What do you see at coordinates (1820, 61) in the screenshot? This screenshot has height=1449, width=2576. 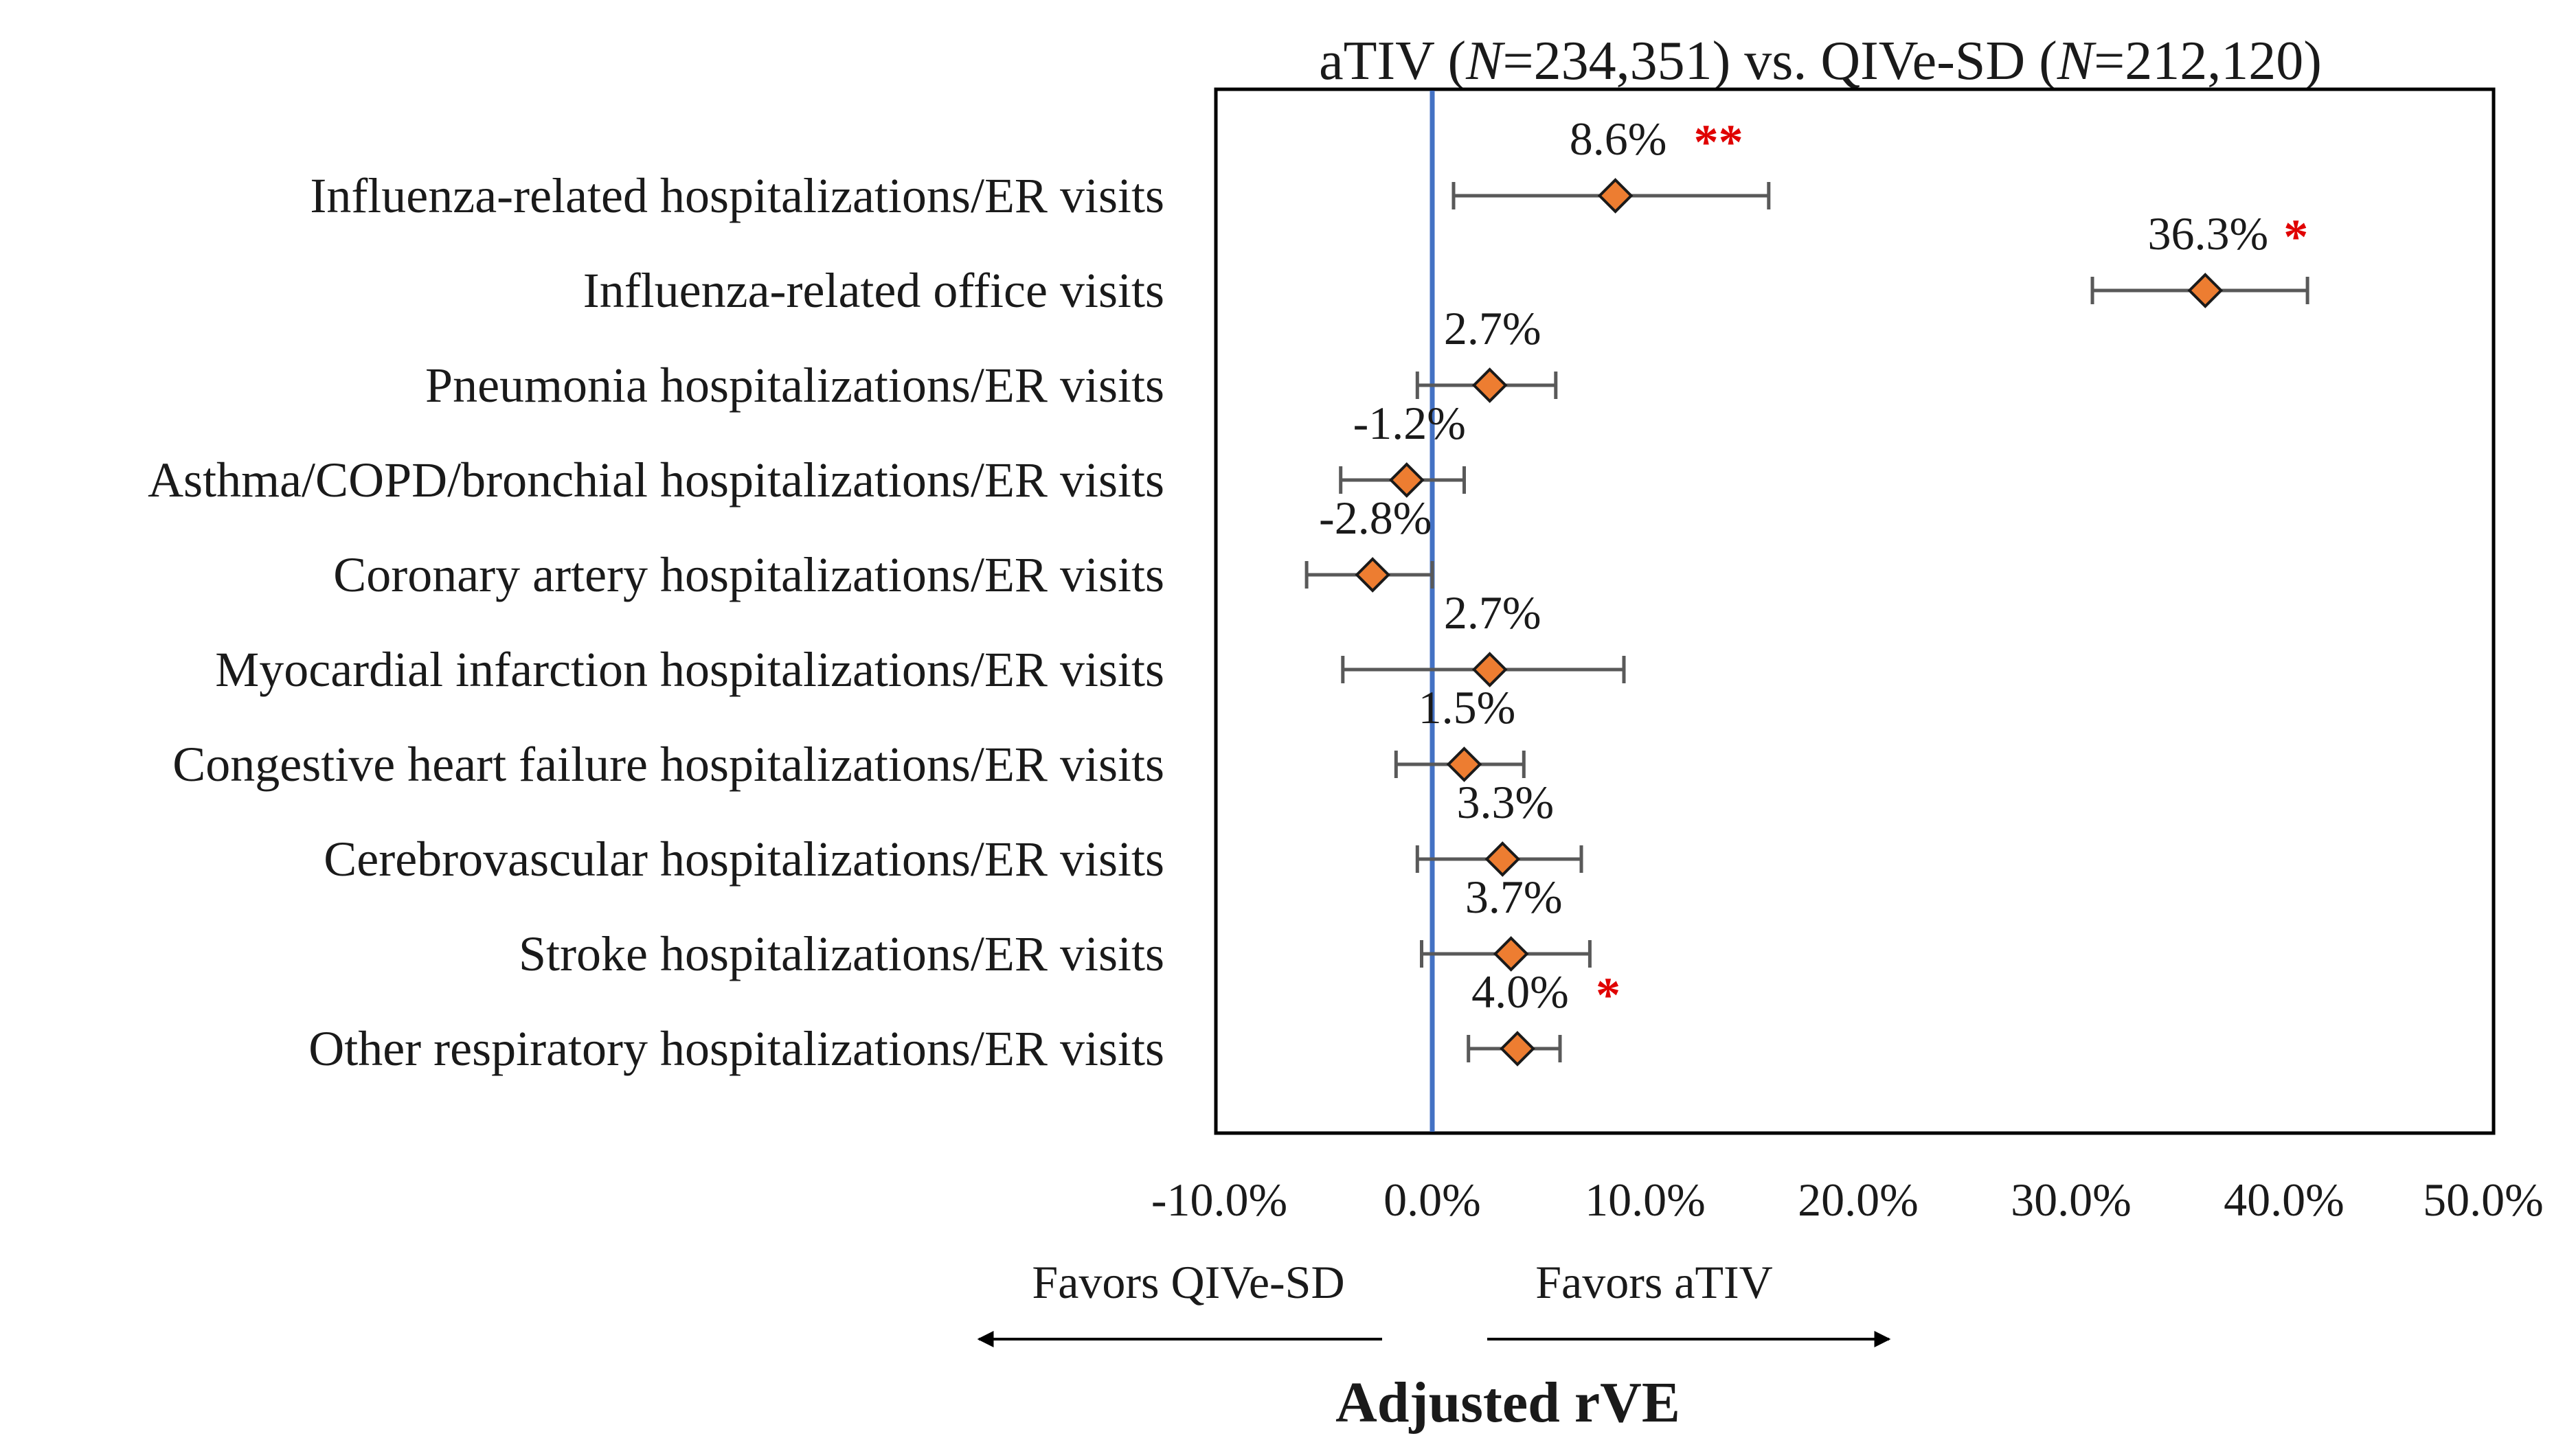 I see `chart-title: aTIV (N=234,351) vs. QIVe-SD (N=212,120)` at bounding box center [1820, 61].